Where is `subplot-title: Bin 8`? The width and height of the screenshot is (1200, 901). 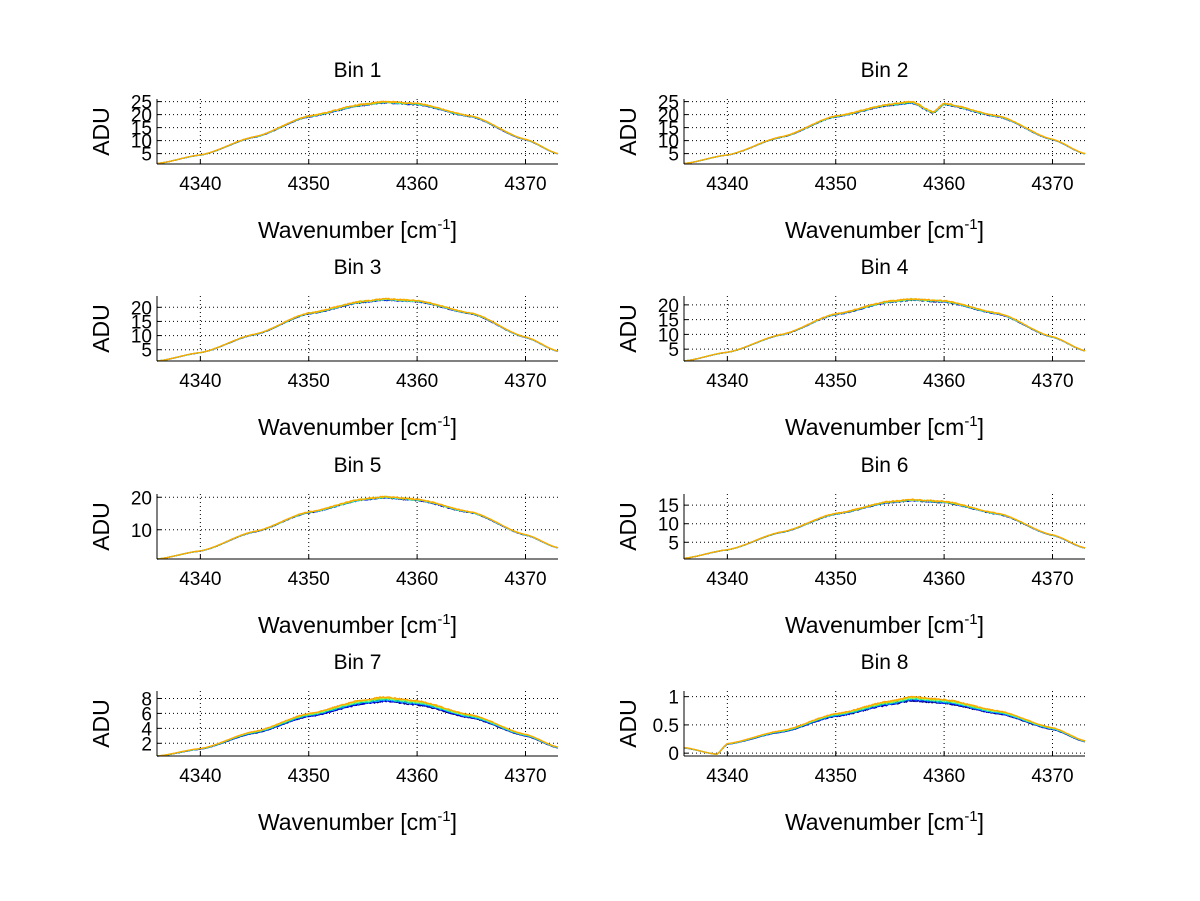
subplot-title: Bin 8 is located at coordinates (885, 662).